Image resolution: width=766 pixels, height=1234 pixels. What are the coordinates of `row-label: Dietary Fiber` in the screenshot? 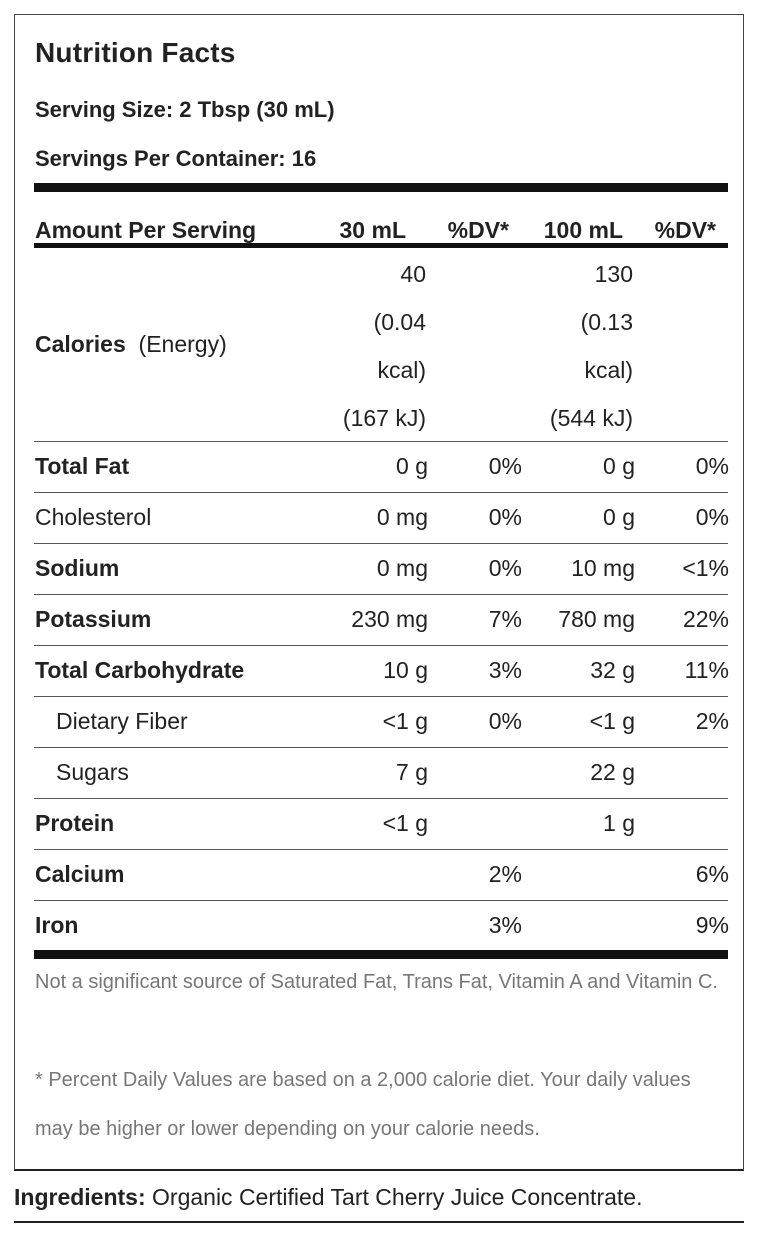 It's located at (122, 721).